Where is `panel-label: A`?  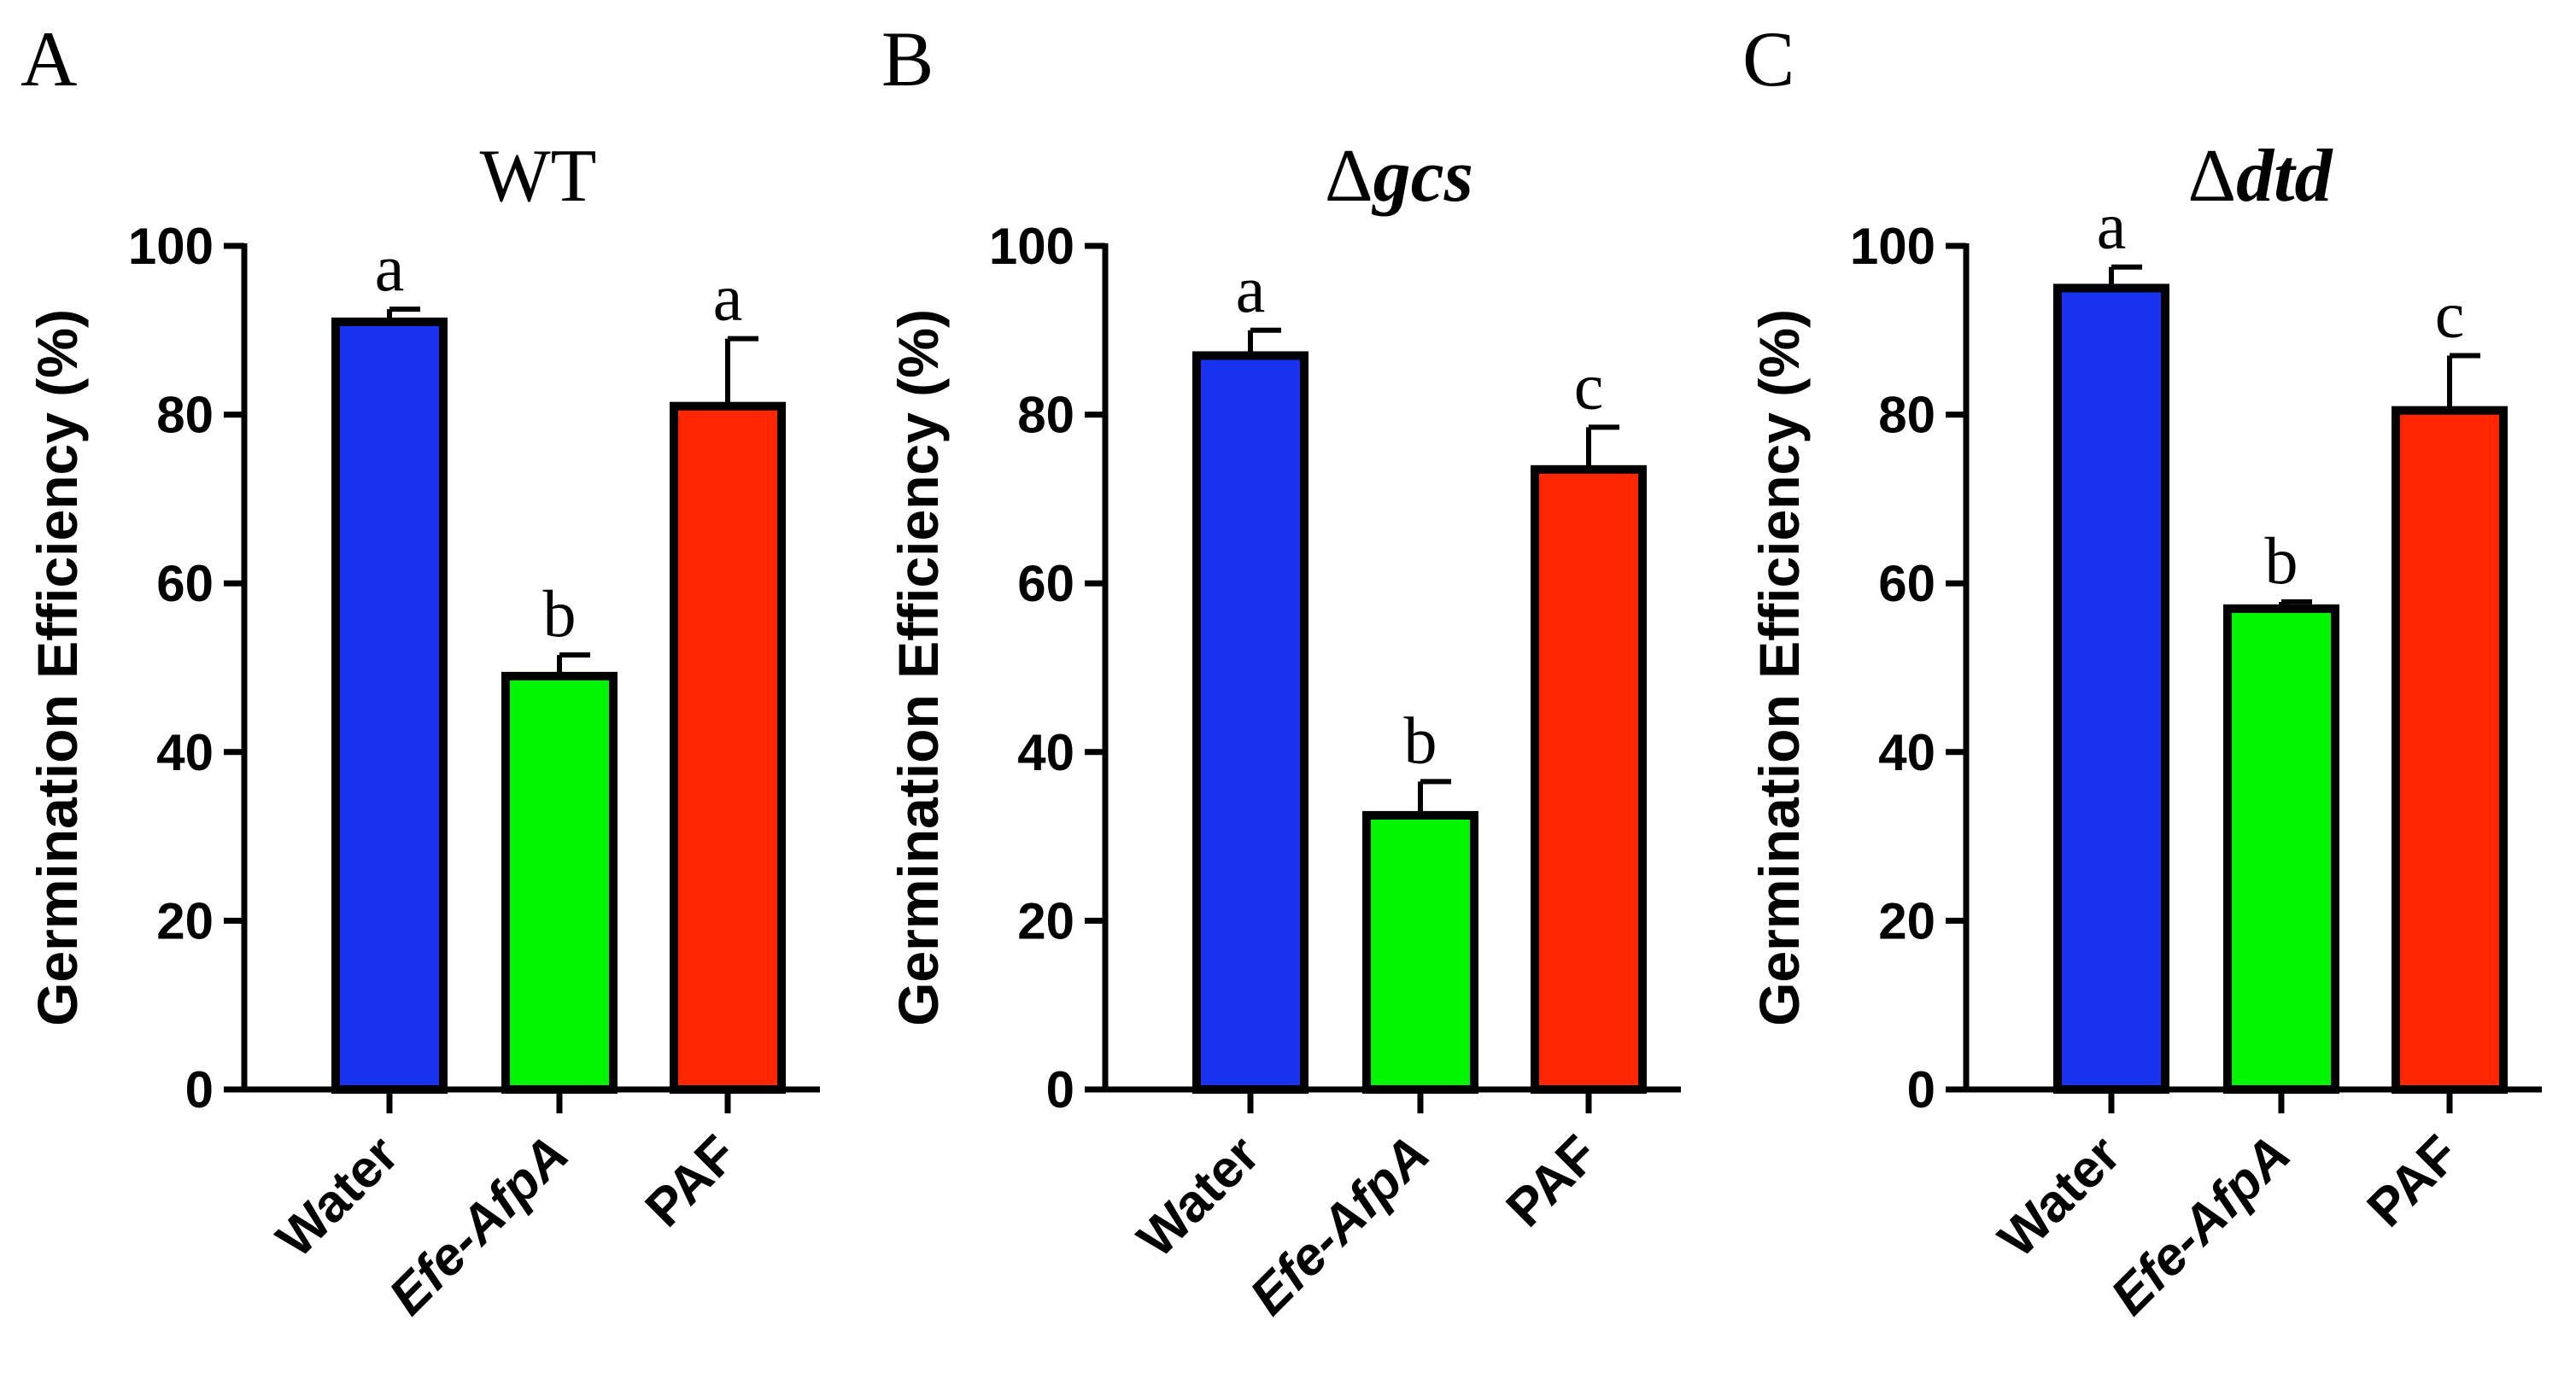 panel-label: A is located at coordinates (48, 58).